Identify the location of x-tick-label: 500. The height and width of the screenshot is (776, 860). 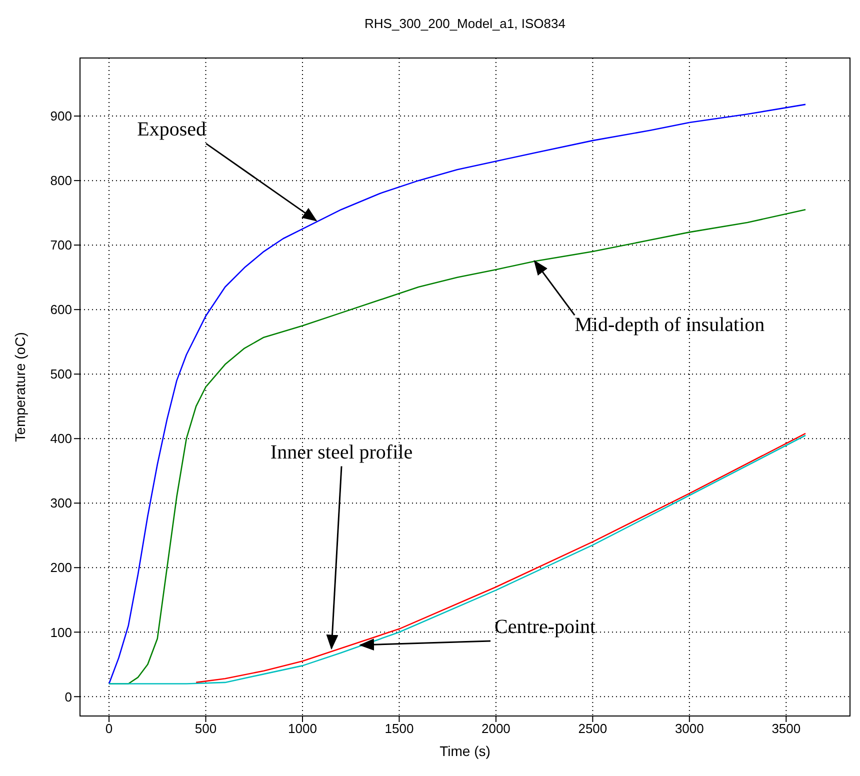
(205, 728).